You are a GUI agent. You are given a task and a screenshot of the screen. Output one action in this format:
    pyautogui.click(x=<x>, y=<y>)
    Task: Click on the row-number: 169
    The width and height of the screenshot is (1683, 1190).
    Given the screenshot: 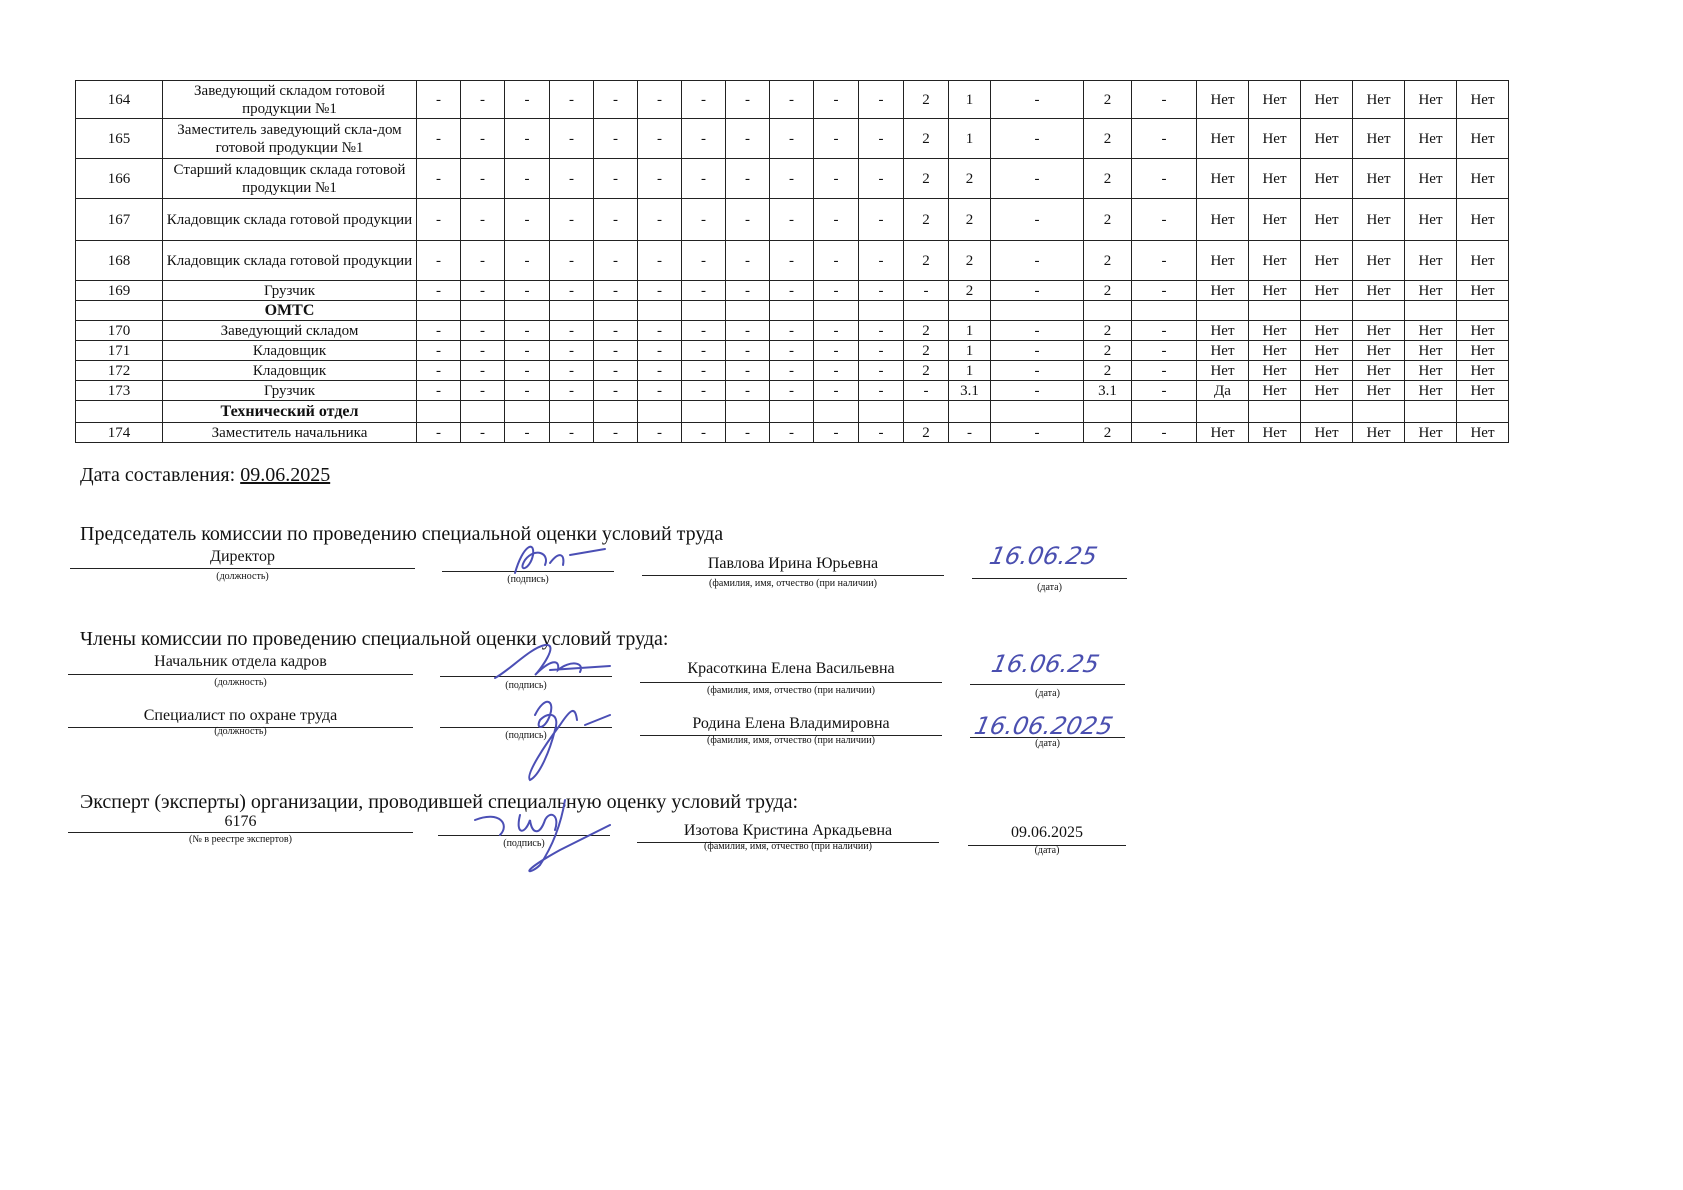 What is the action you would take?
    pyautogui.click(x=119, y=290)
    